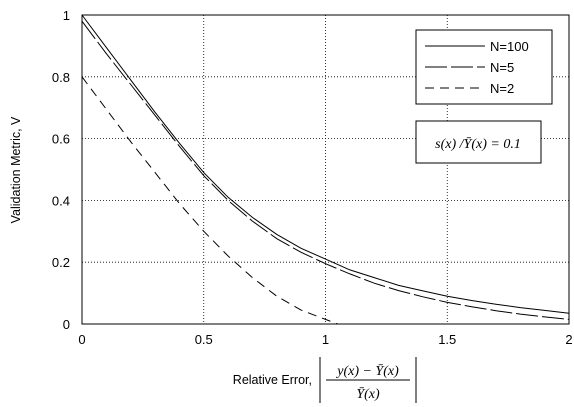 The width and height of the screenshot is (574, 407). I want to click on annotation-group: s(x) /Ȳ(x) = 0.1, so click(478, 142).